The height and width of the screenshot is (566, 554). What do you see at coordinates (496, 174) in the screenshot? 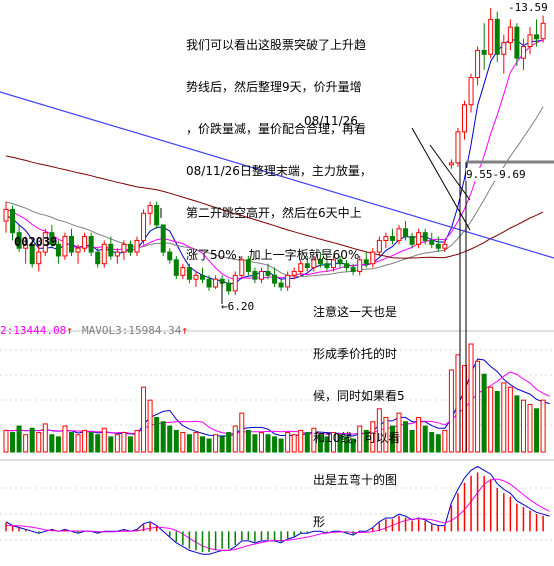
I see `gap-range-label: 9.55-9.69` at bounding box center [496, 174].